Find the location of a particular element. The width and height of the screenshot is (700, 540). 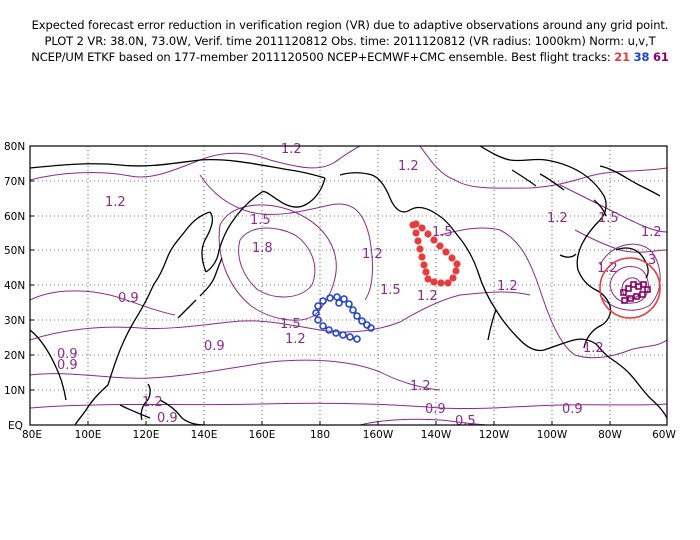

lon-label: 140W is located at coordinates (436, 435).